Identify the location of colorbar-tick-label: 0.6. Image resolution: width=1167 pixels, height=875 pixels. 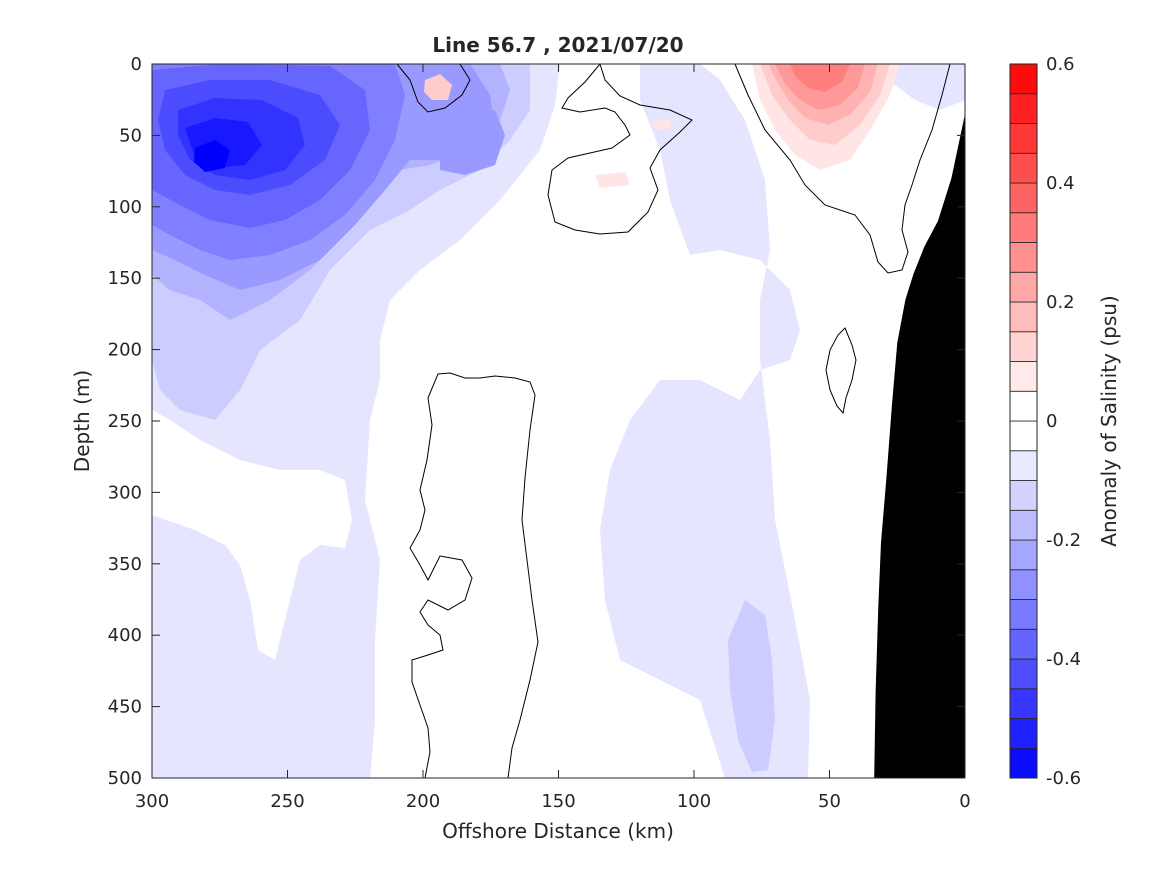
(1060, 64).